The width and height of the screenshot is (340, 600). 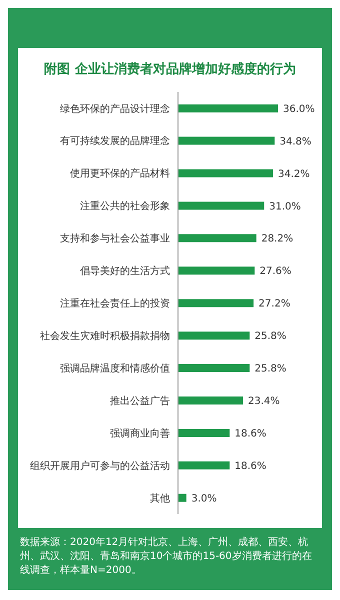 What do you see at coordinates (140, 433) in the screenshot?
I see `y-tick-label: 强调商业向善` at bounding box center [140, 433].